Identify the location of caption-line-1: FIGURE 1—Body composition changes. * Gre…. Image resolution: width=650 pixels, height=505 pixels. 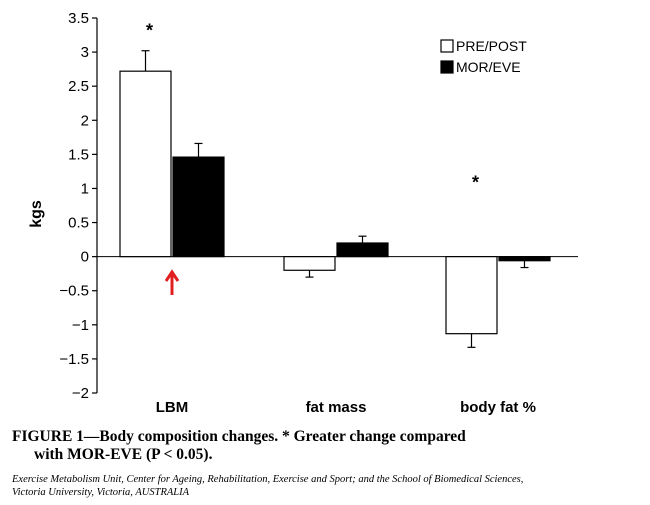
(239, 436).